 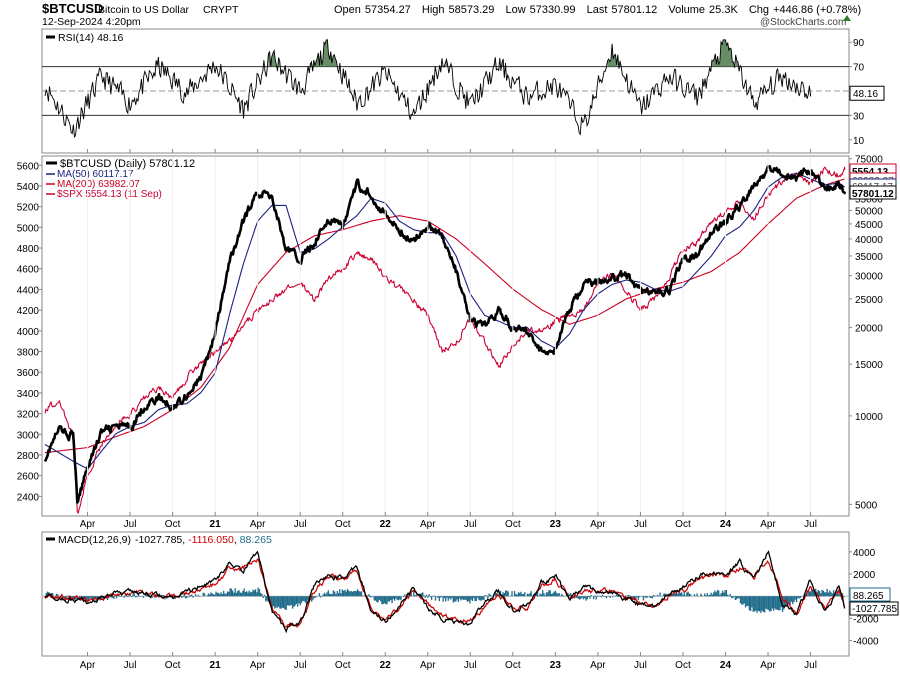 I want to click on macd-tick-label: -4000, so click(x=866, y=642).